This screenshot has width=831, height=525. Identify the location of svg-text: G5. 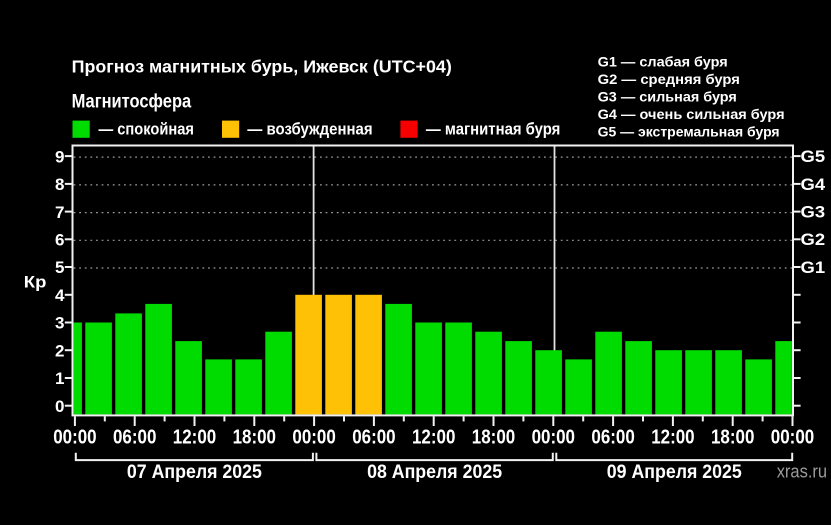
(813, 157).